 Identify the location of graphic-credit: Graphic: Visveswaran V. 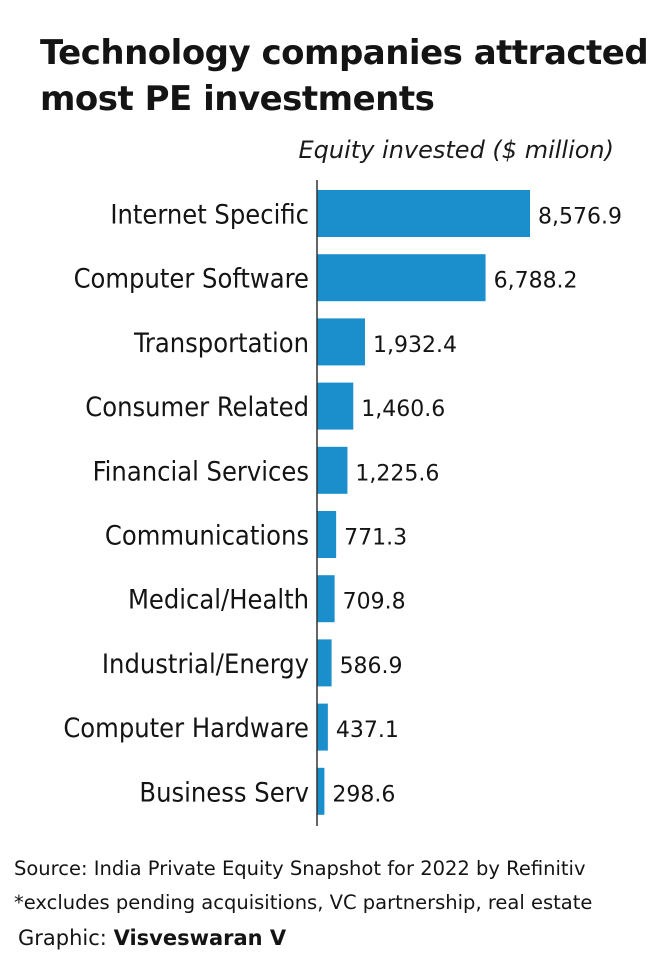
(152, 938).